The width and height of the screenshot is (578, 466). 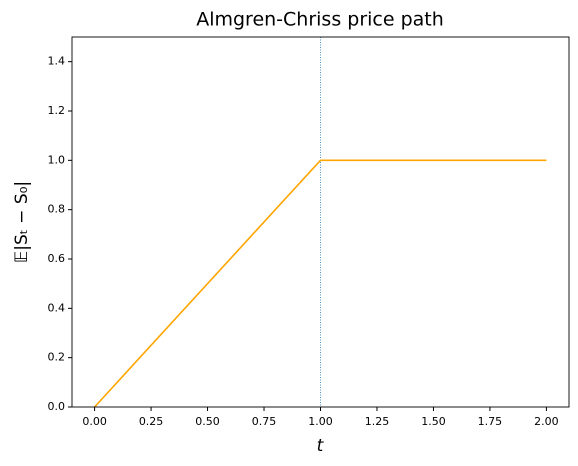 I want to click on x-tick-label: 0.50, so click(x=207, y=421).